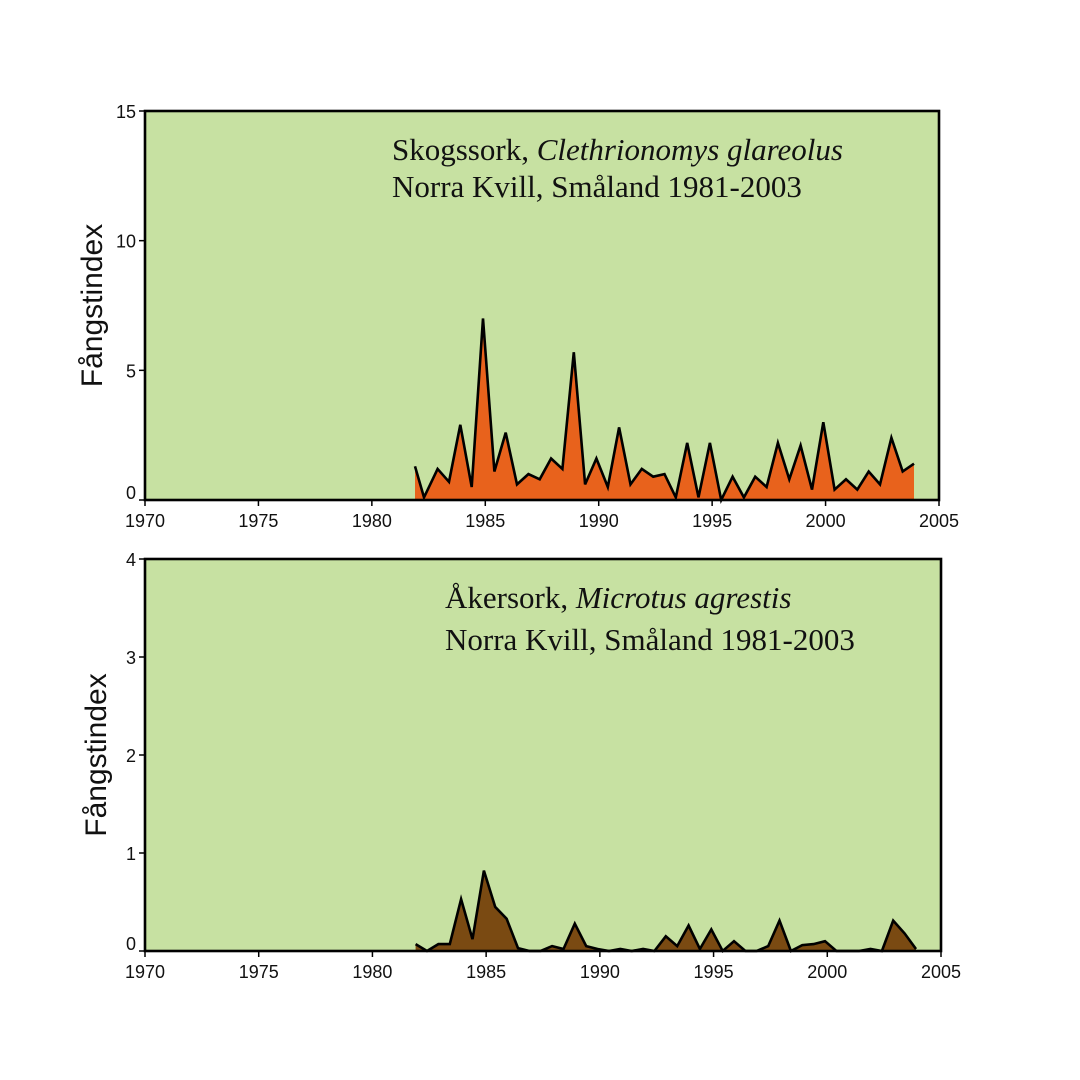 This screenshot has width=1080, height=1080. I want to click on annotation-species: Åkersork, Microtus agrestis, so click(618, 597).